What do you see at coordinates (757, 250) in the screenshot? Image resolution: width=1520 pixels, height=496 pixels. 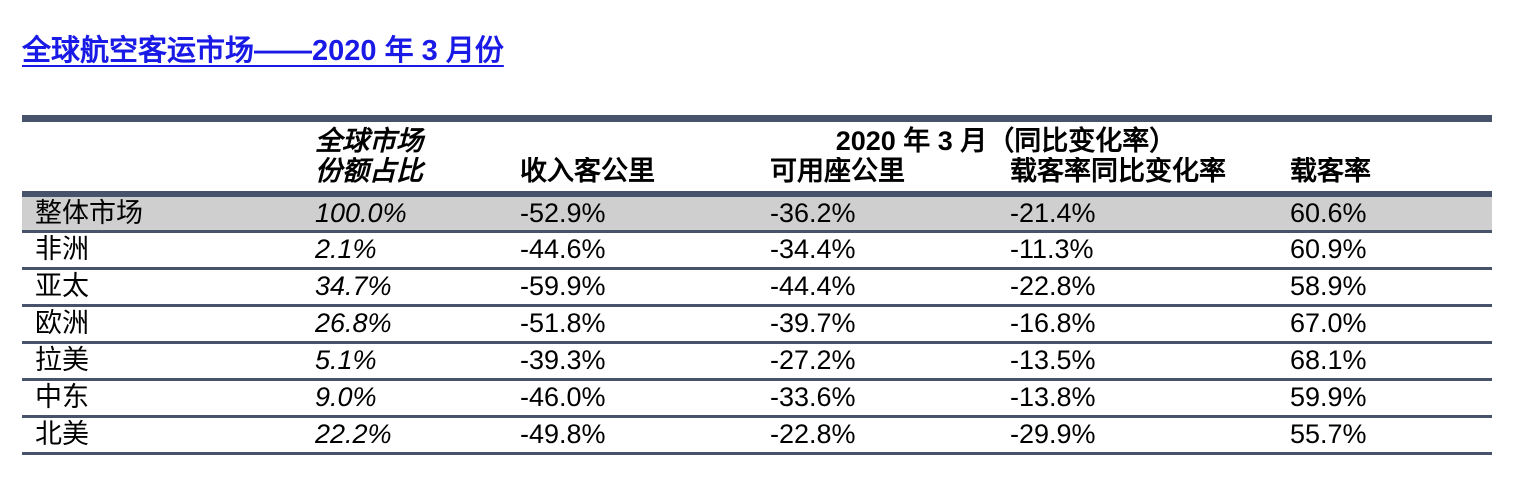 I see `table-row-africa: 非洲 2.1% -44.6% -34.4% -11.3% 60.9%` at bounding box center [757, 250].